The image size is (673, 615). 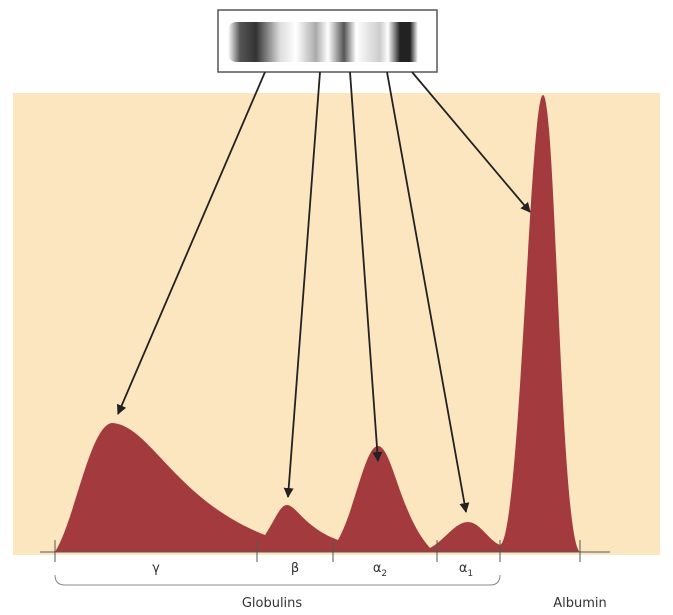 I want to click on group-label: Globulins, so click(x=272, y=603).